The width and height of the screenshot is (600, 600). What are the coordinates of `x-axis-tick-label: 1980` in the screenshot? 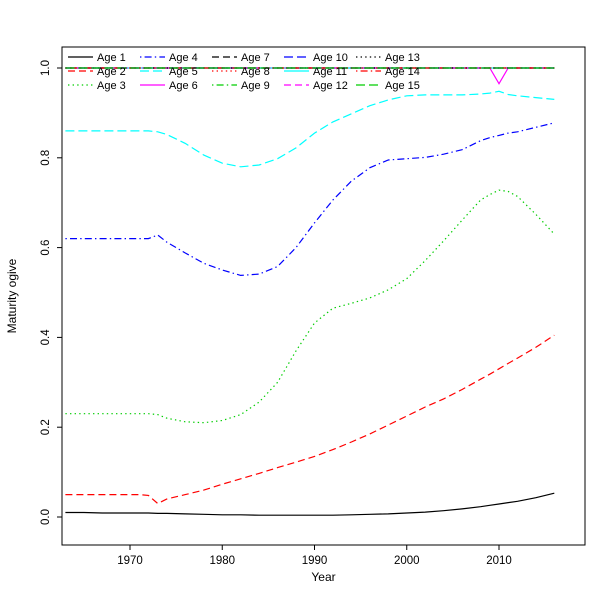 It's located at (222, 561).